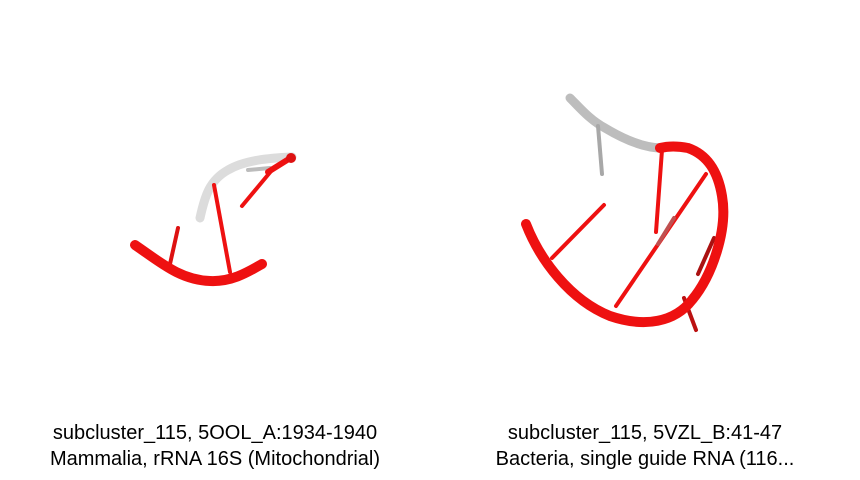 Image resolution: width=860 pixels, height=480 pixels. I want to click on caption-line-1: subcluster_115, 5VZL_B:41-47, so click(645, 433).